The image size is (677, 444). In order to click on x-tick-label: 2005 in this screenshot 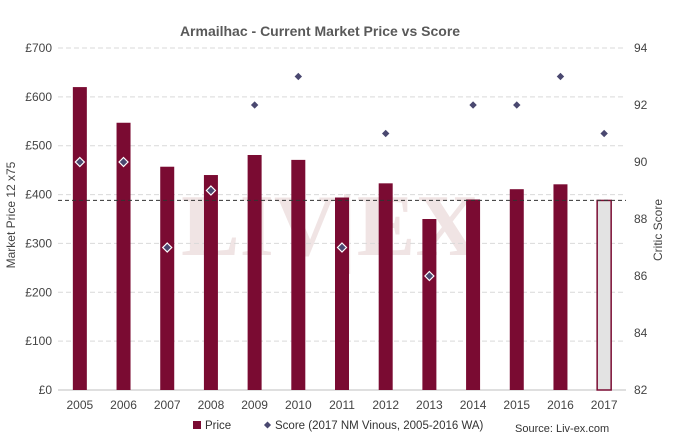, I will do `click(79, 405)`.